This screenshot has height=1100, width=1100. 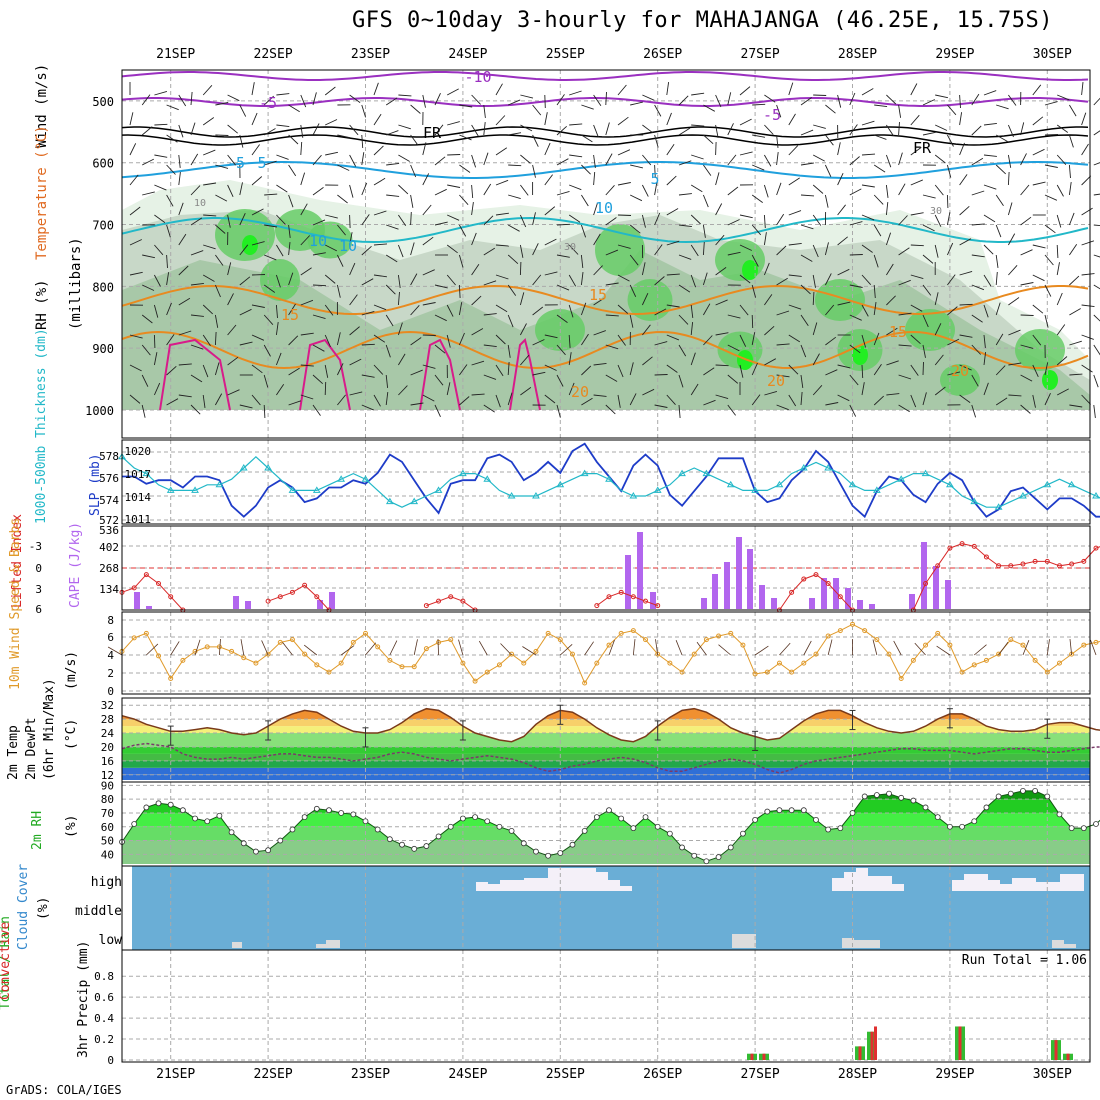 What do you see at coordinates (1024, 960) in the screenshot?
I see `run-total-label: Run Total = 1.06` at bounding box center [1024, 960].